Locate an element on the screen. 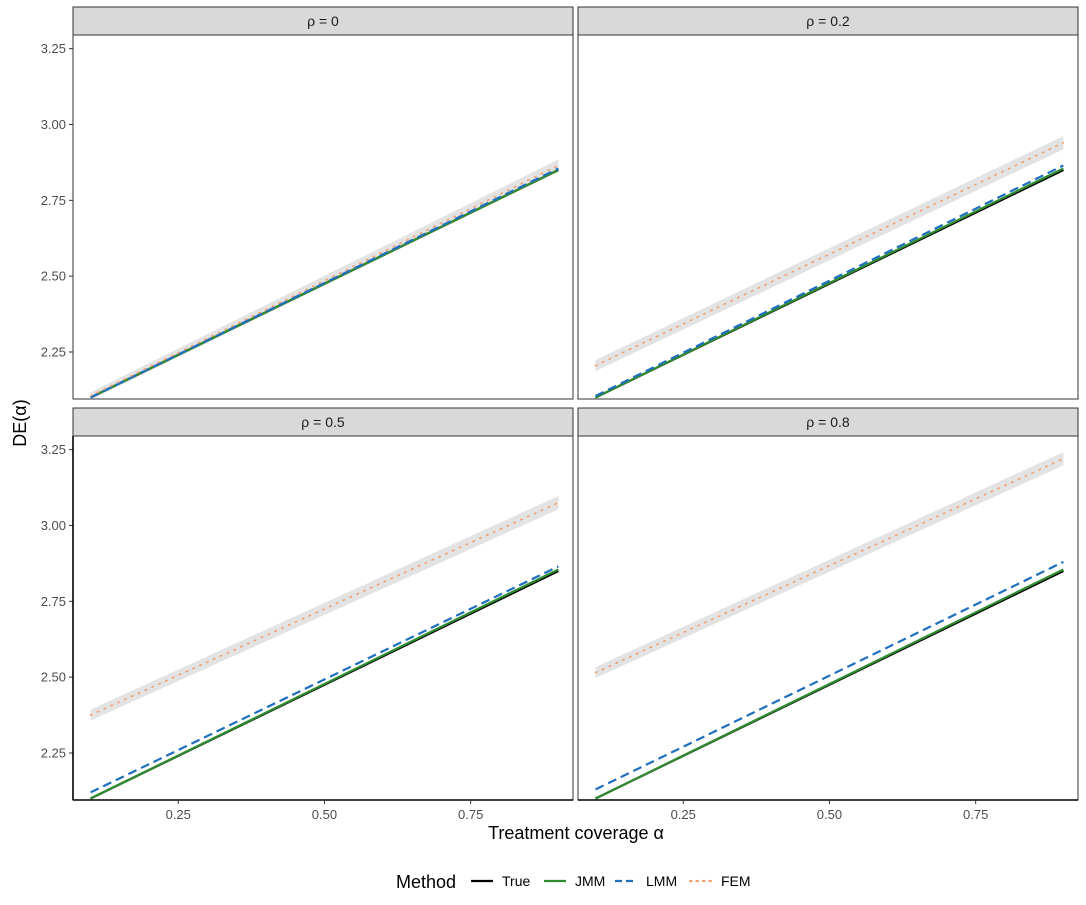 Image resolution: width=1086 pixels, height=905 pixels. strip-label: ρ = 0.8 is located at coordinates (828, 422).